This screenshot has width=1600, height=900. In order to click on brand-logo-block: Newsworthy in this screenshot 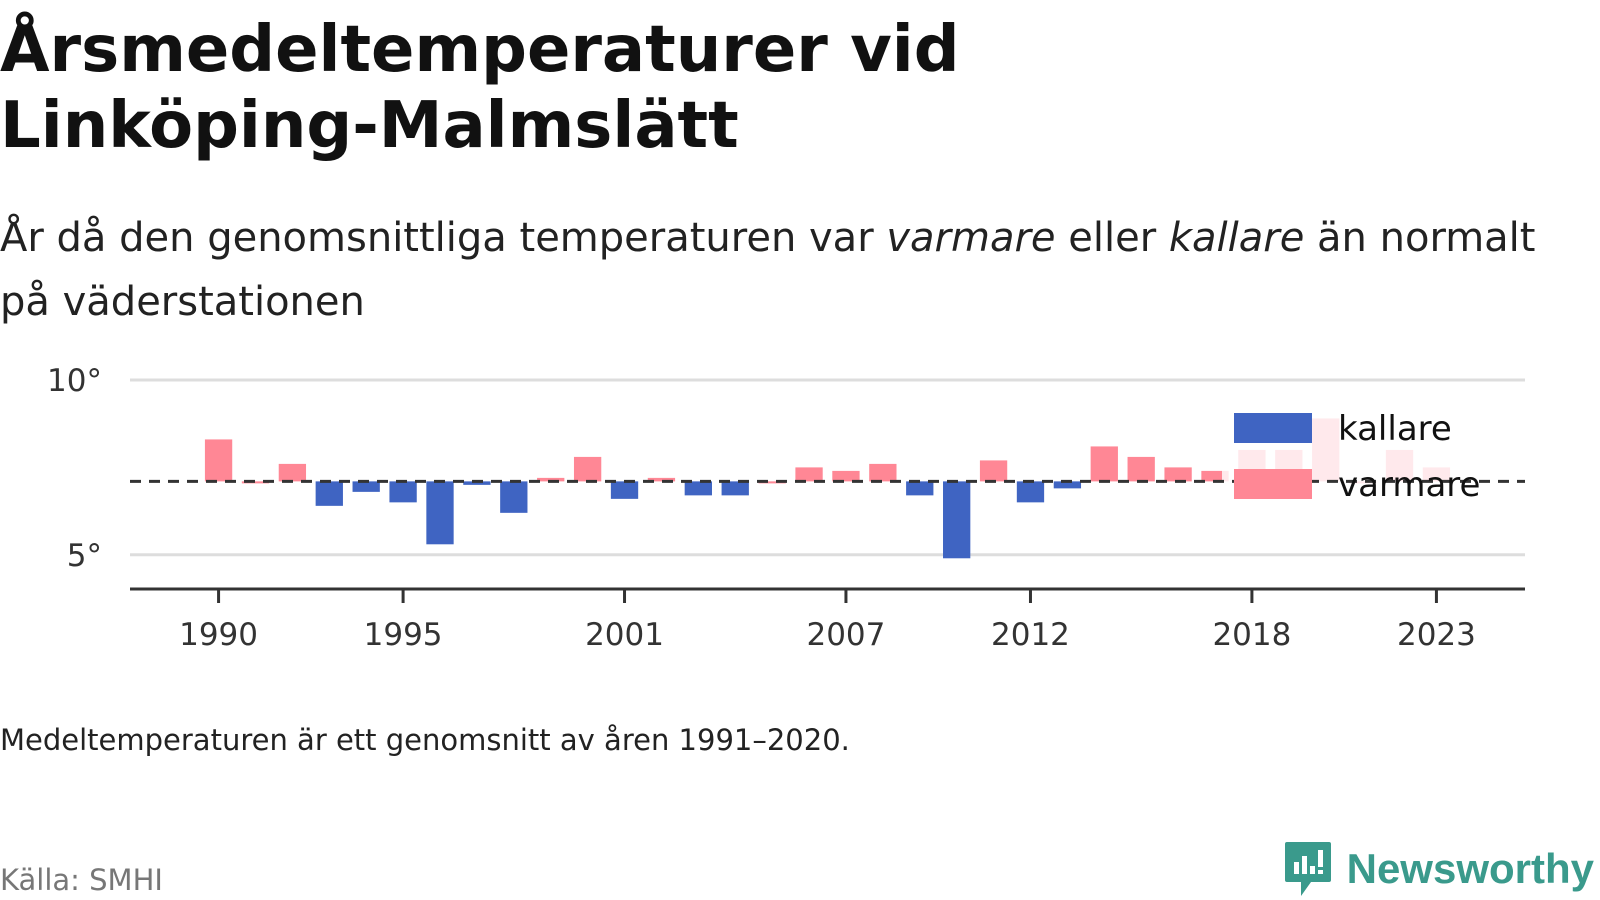, I will do `click(1438, 869)`.